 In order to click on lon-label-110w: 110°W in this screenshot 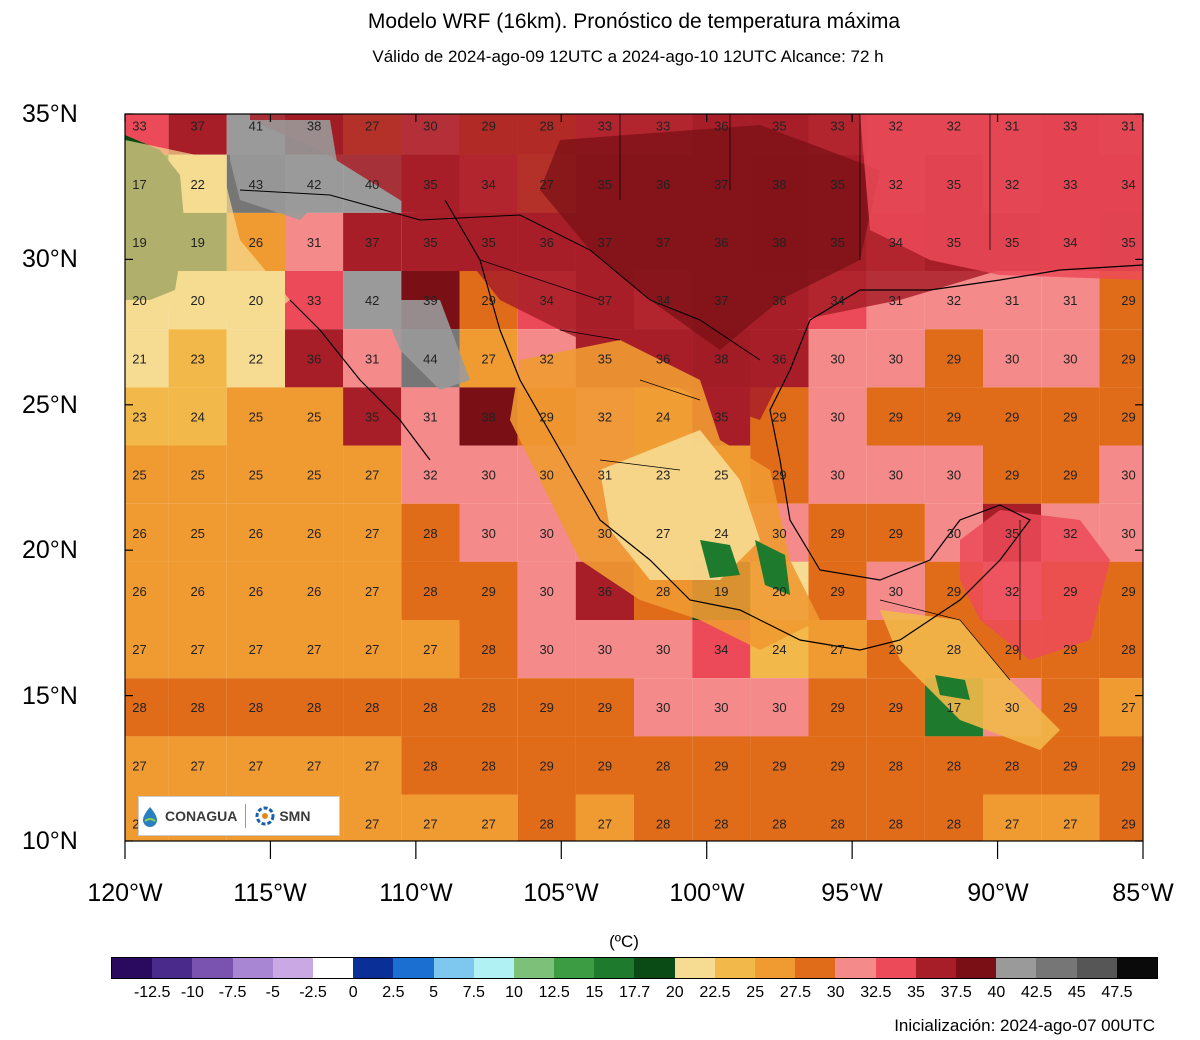, I will do `click(416, 893)`.